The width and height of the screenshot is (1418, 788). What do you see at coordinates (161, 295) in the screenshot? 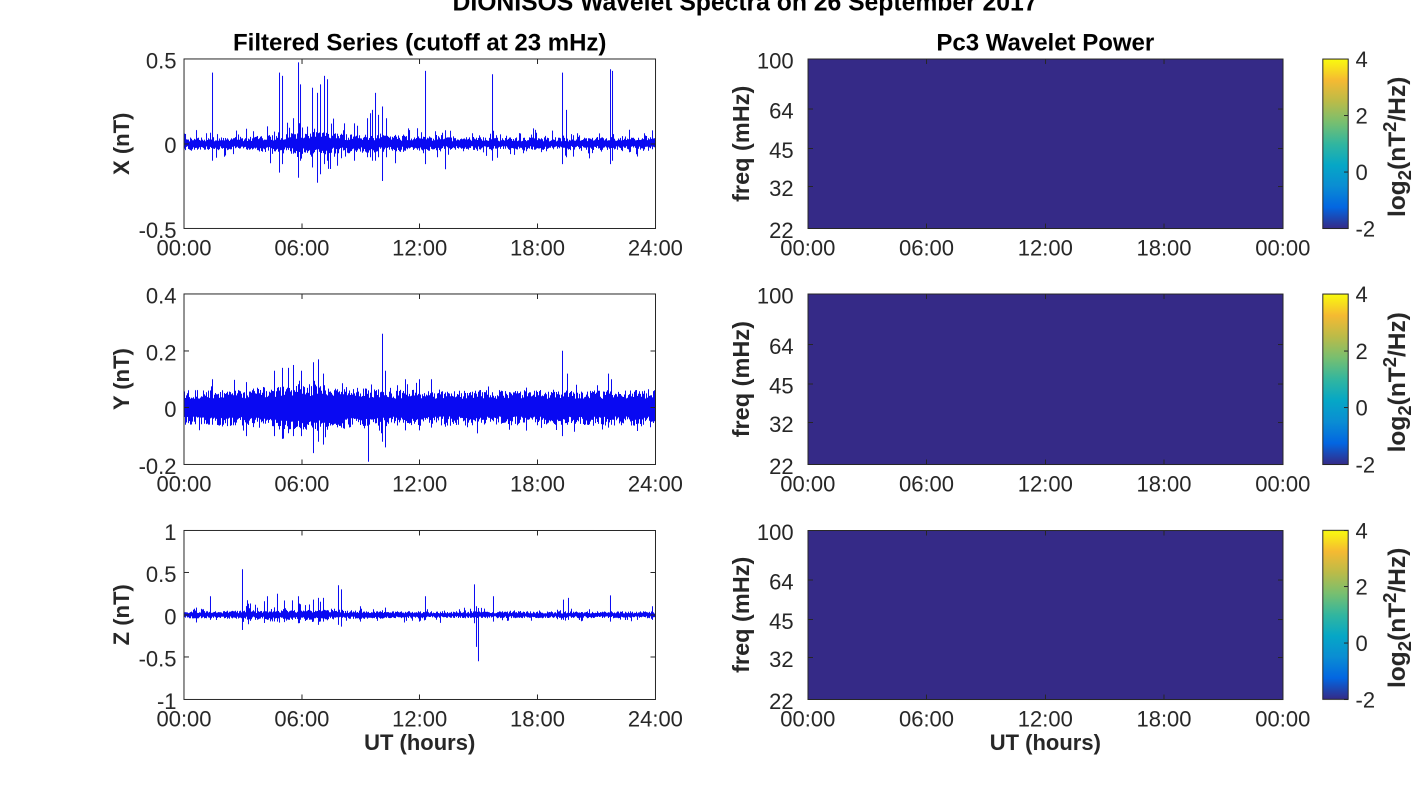
I see `svg-text: 0.4` at bounding box center [161, 295].